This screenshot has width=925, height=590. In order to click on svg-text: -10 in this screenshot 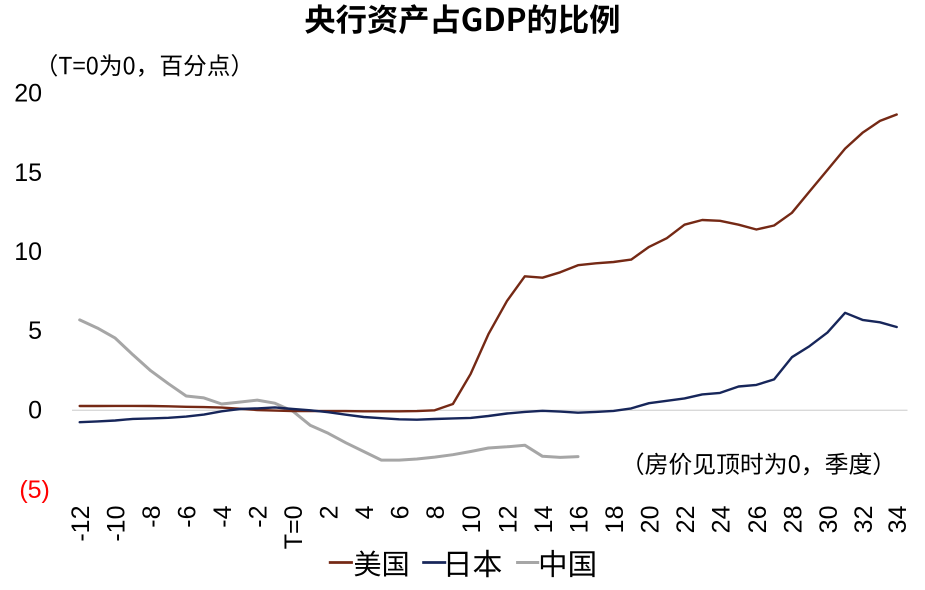, I will do `click(117, 524)`.